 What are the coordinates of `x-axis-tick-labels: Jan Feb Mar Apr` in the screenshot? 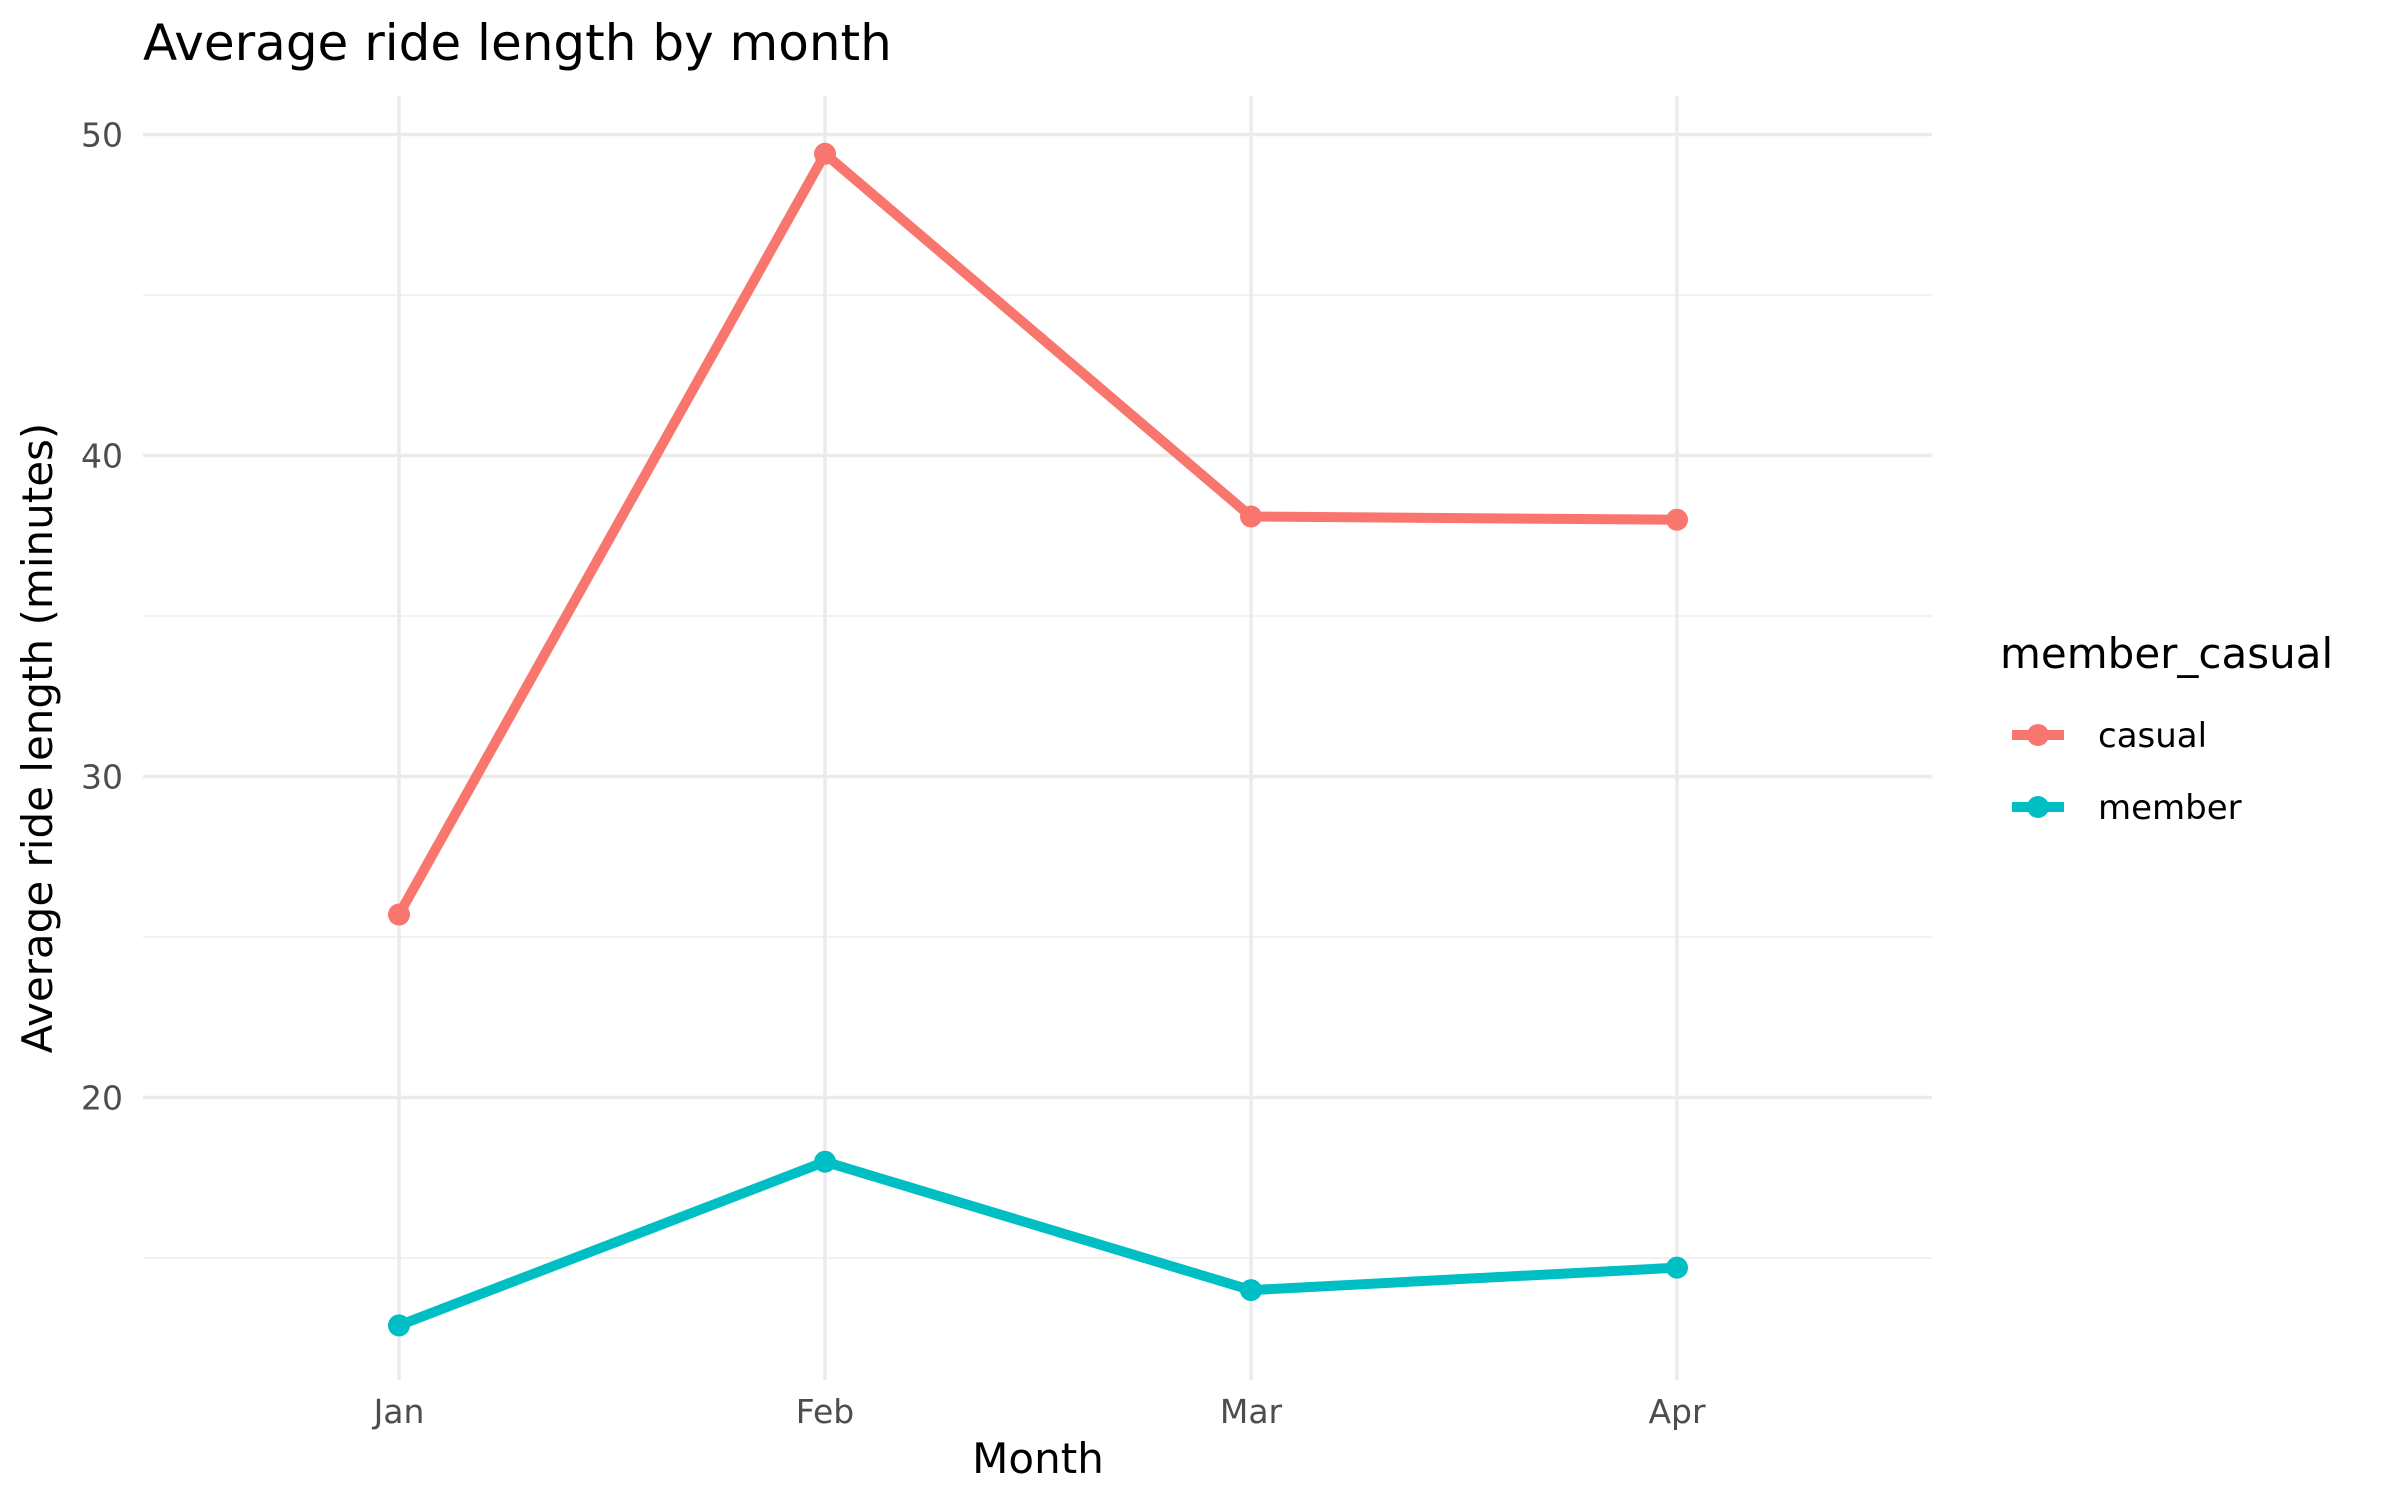 It's located at (1039, 1411).